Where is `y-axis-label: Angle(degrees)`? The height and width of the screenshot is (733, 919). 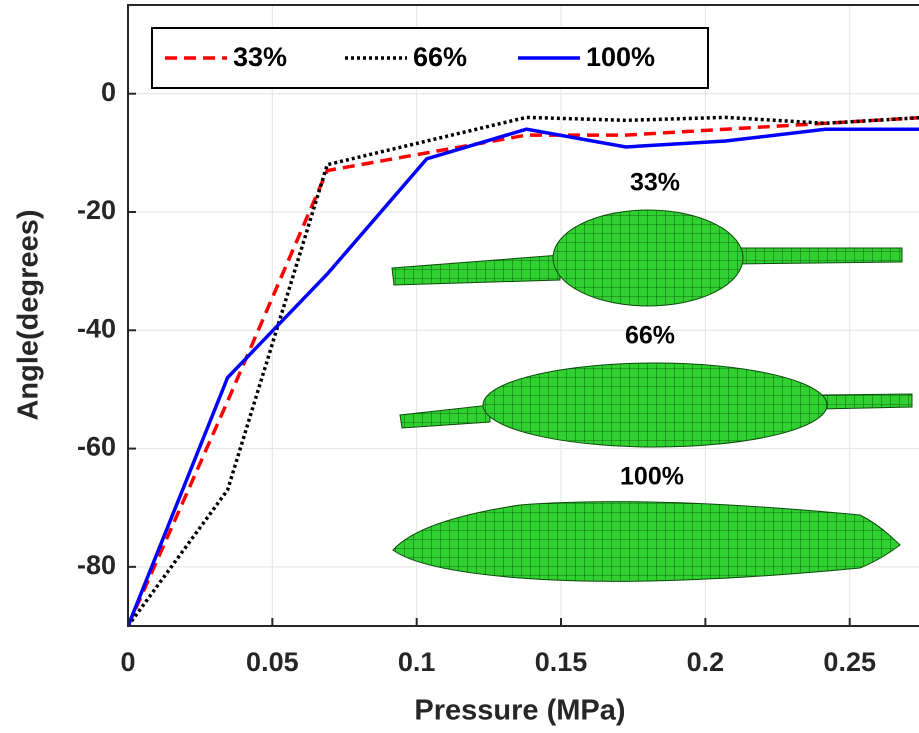
y-axis-label: Angle(degrees) is located at coordinates (29, 314).